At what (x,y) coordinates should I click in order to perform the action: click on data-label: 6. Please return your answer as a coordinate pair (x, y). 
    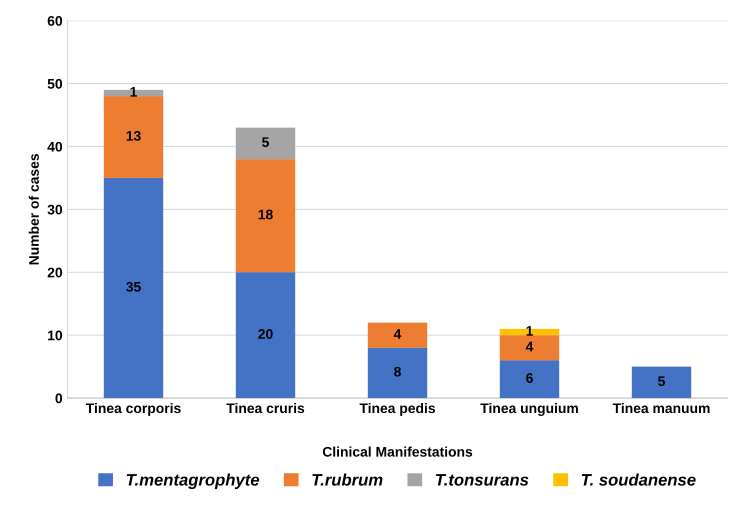
    Looking at the image, I should click on (529, 378).